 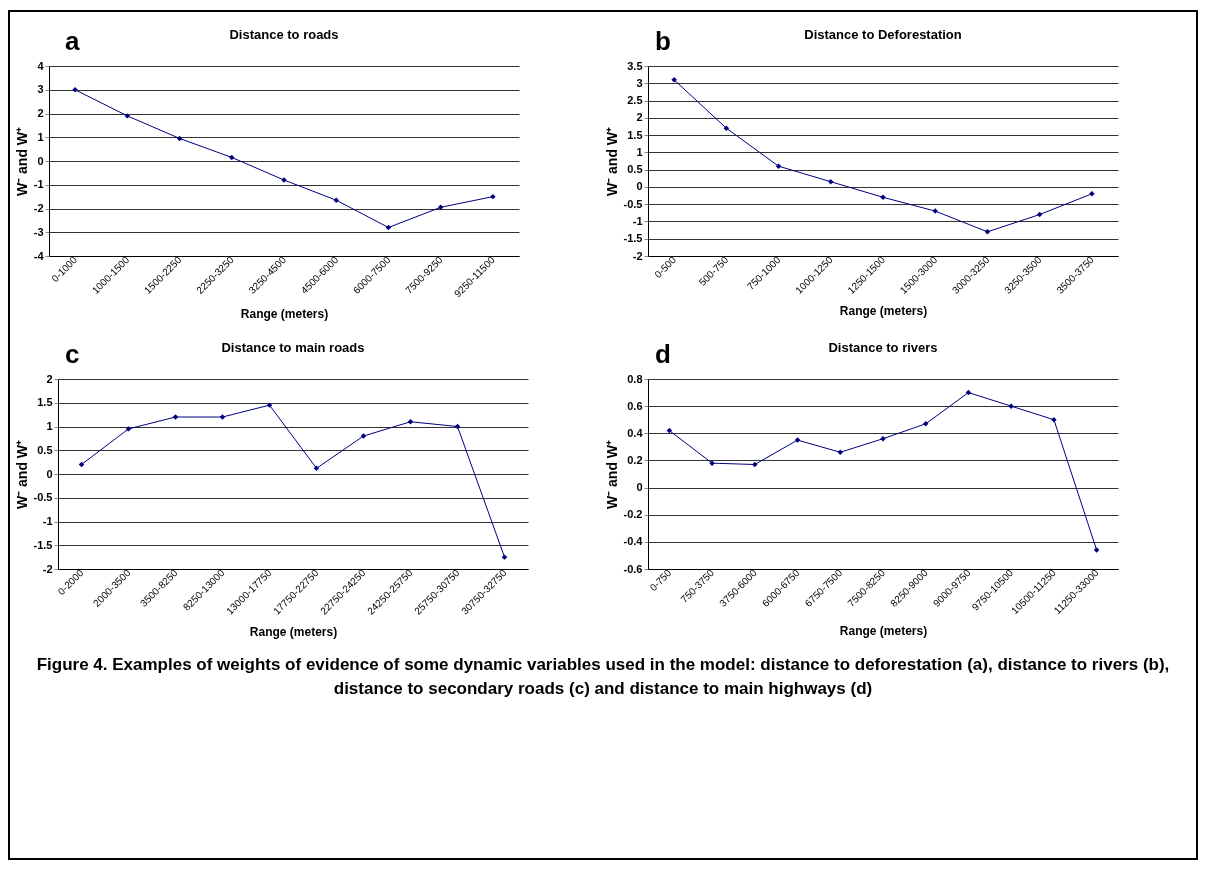 I want to click on y-tick-label: 0.2, so click(x=635, y=459).